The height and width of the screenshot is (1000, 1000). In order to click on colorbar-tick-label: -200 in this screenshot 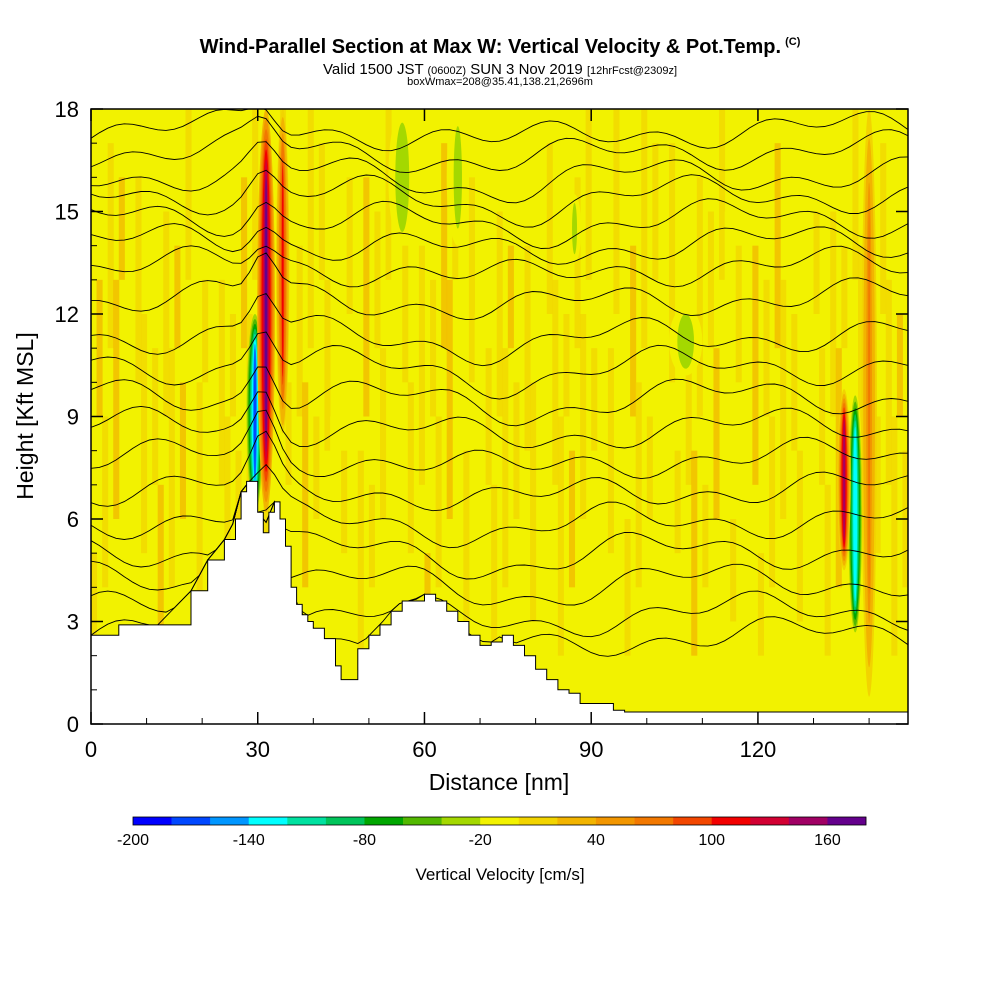, I will do `click(133, 840)`.